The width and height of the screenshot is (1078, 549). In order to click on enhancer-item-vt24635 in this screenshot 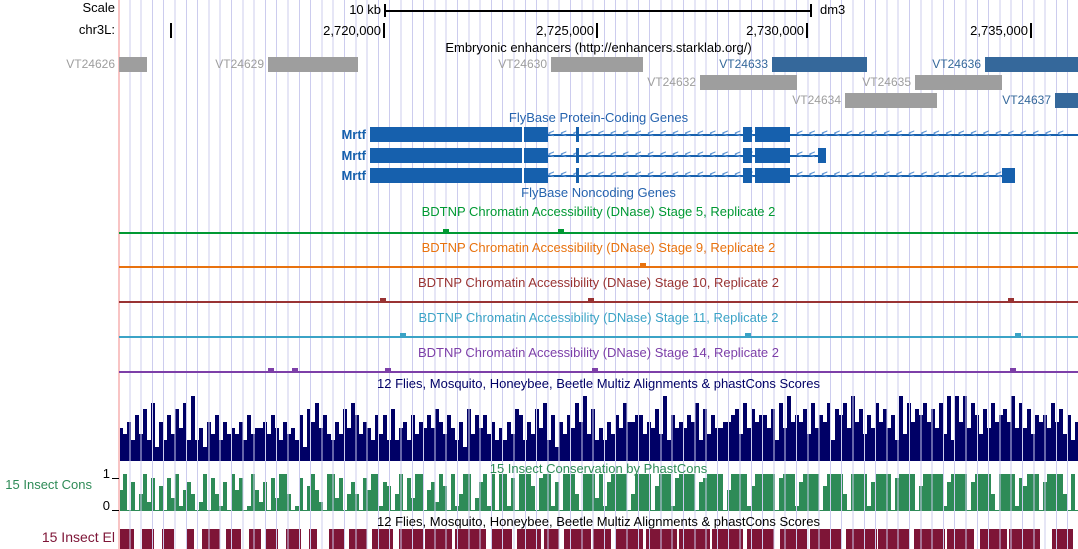, I will do `click(958, 82)`.